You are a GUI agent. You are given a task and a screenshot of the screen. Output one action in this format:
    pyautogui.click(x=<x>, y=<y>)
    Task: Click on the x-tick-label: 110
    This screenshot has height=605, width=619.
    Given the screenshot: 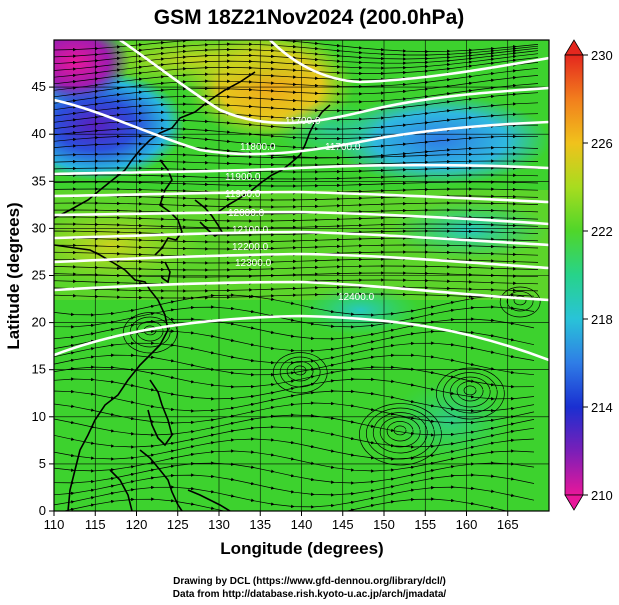 What is the action you would take?
    pyautogui.click(x=54, y=524)
    